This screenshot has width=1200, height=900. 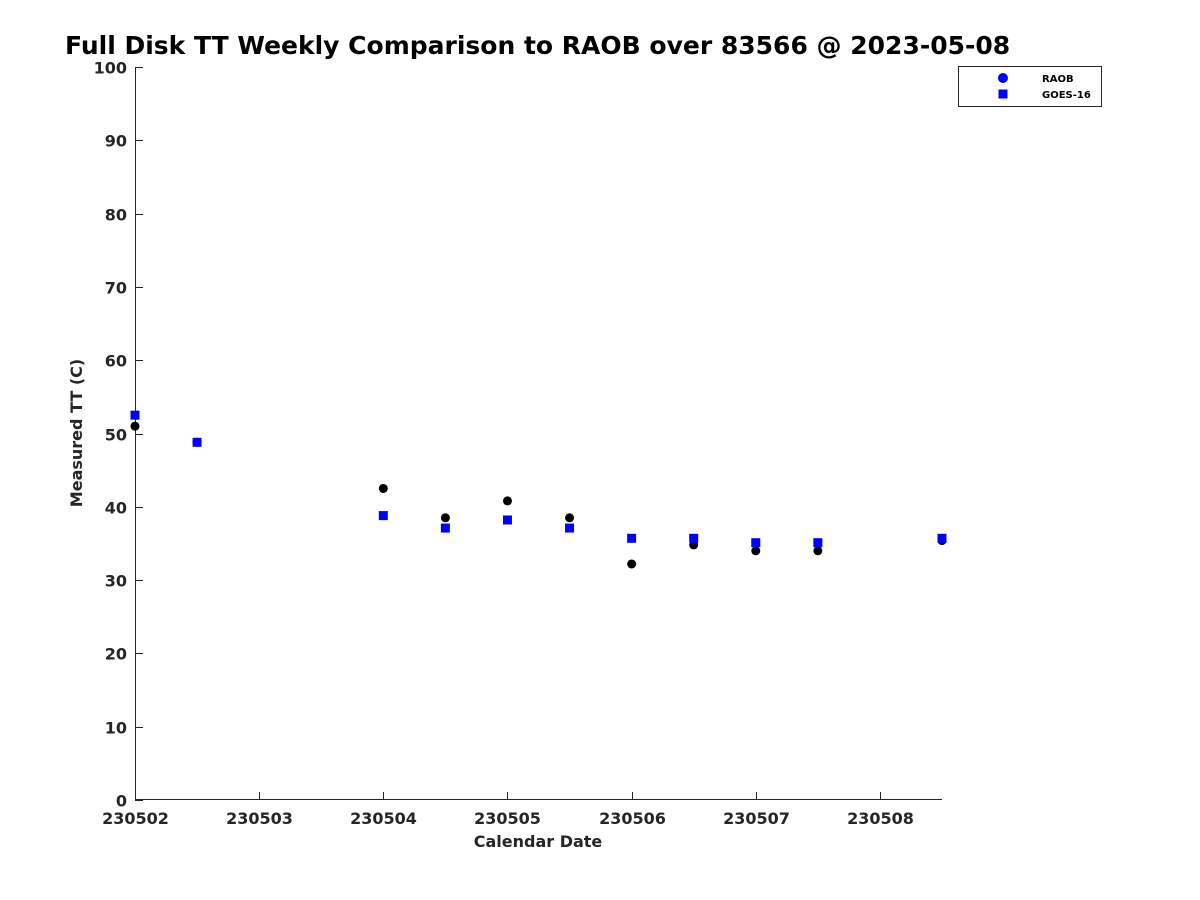 I want to click on y-tick-label: 90, so click(x=116, y=141).